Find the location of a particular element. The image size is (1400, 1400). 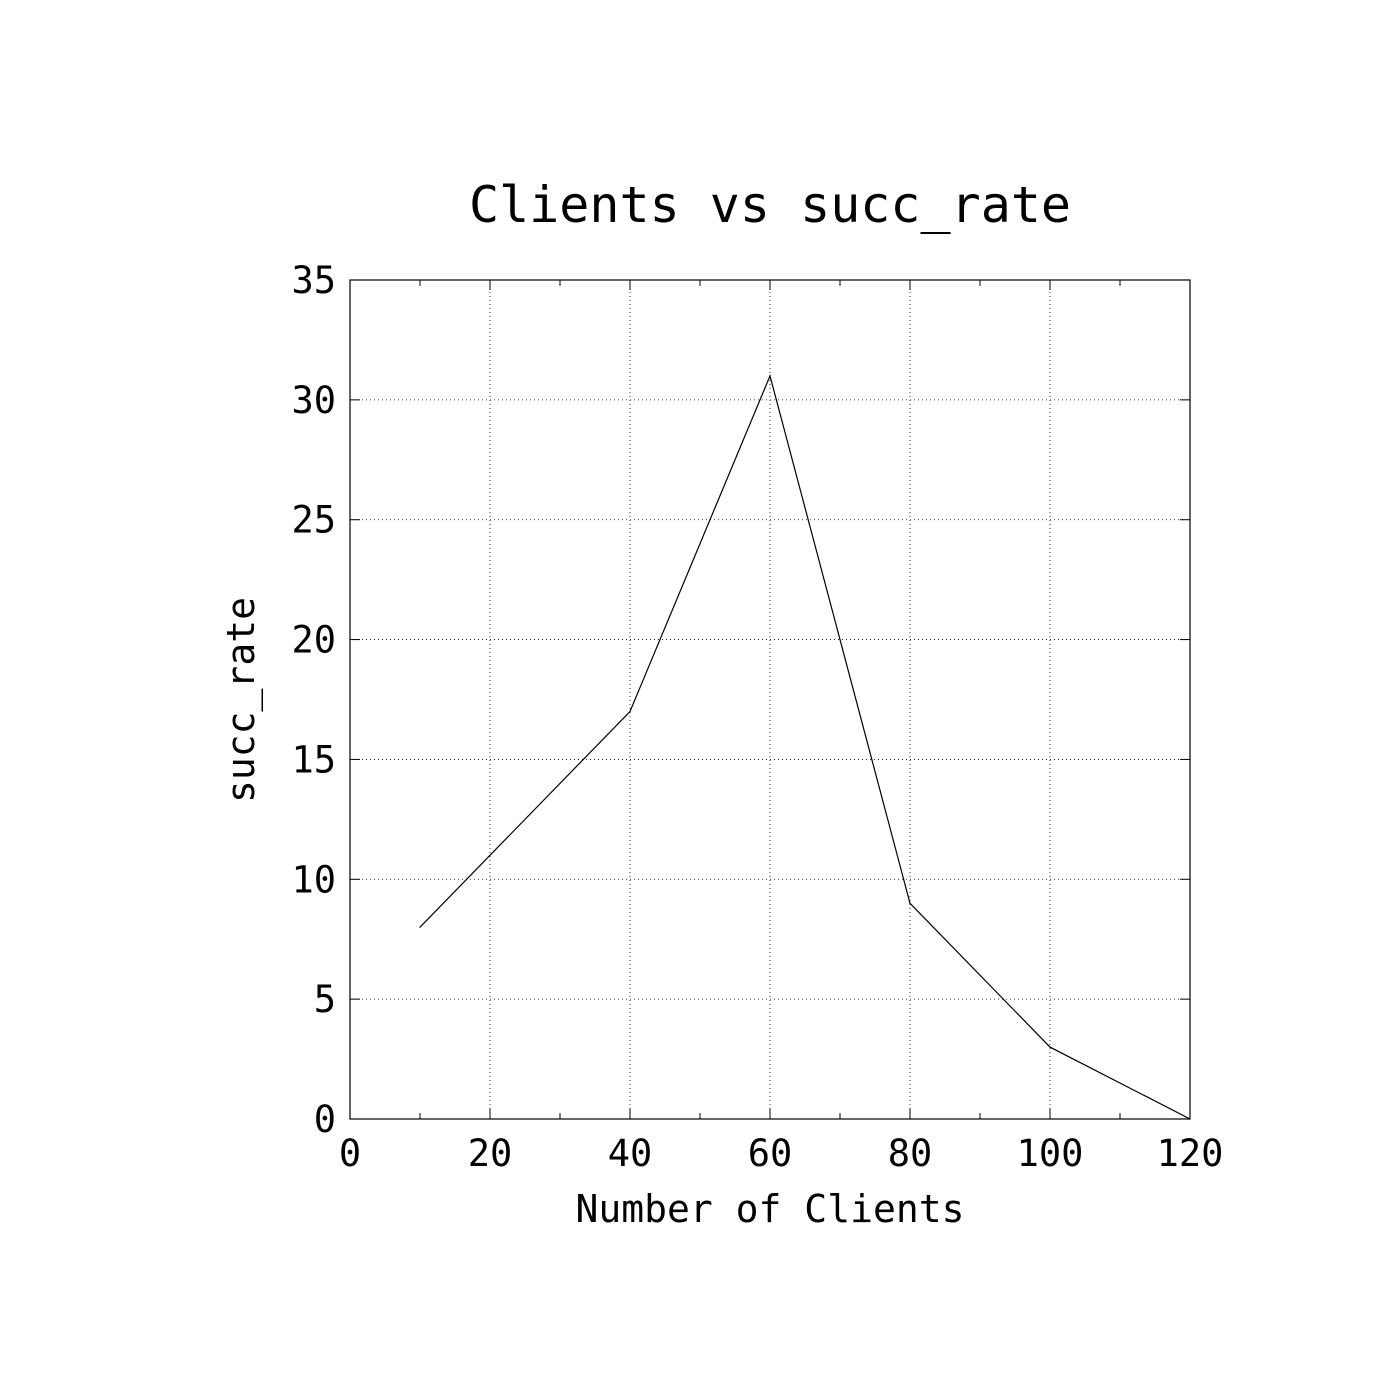

x-tick-label: 120 is located at coordinates (1190, 1153).